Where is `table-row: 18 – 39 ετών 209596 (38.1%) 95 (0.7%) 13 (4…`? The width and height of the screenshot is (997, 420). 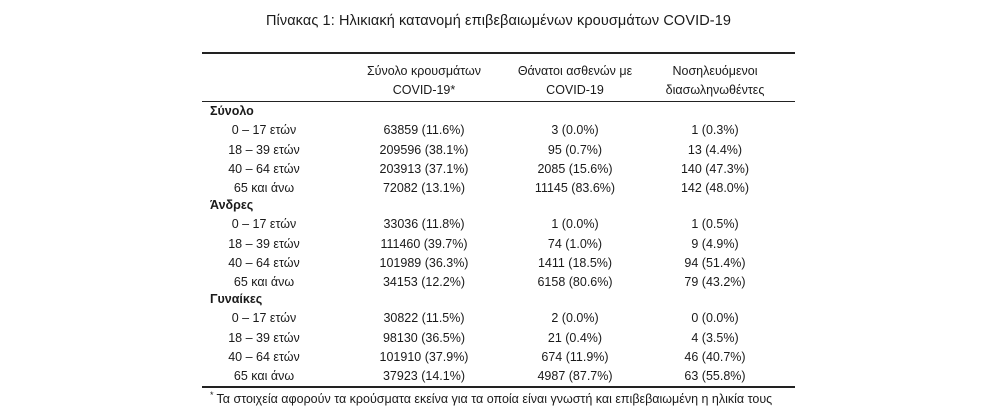 table-row: 18 – 39 ετών 209596 (38.1%) 95 (0.7%) 13 (4… is located at coordinates (498, 152).